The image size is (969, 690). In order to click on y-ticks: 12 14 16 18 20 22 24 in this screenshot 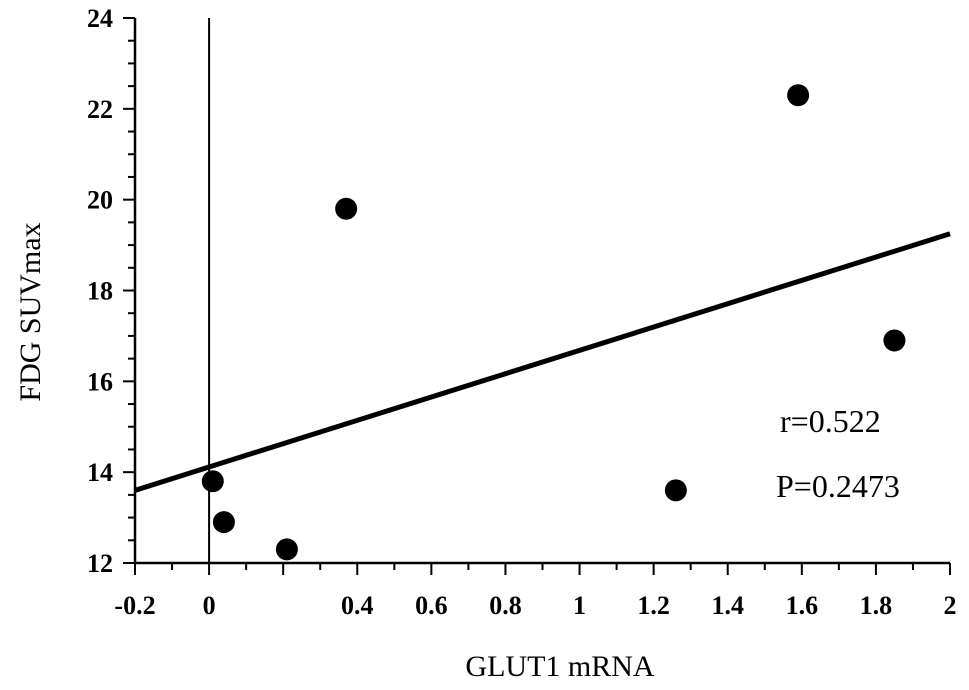, I will do `click(111, 291)`.